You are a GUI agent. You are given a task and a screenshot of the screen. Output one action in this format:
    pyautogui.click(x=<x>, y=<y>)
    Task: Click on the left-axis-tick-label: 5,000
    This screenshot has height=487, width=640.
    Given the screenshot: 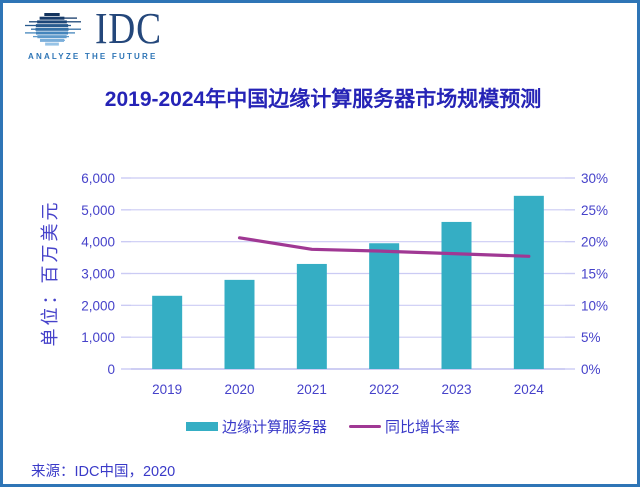 What is the action you would take?
    pyautogui.click(x=98, y=210)
    